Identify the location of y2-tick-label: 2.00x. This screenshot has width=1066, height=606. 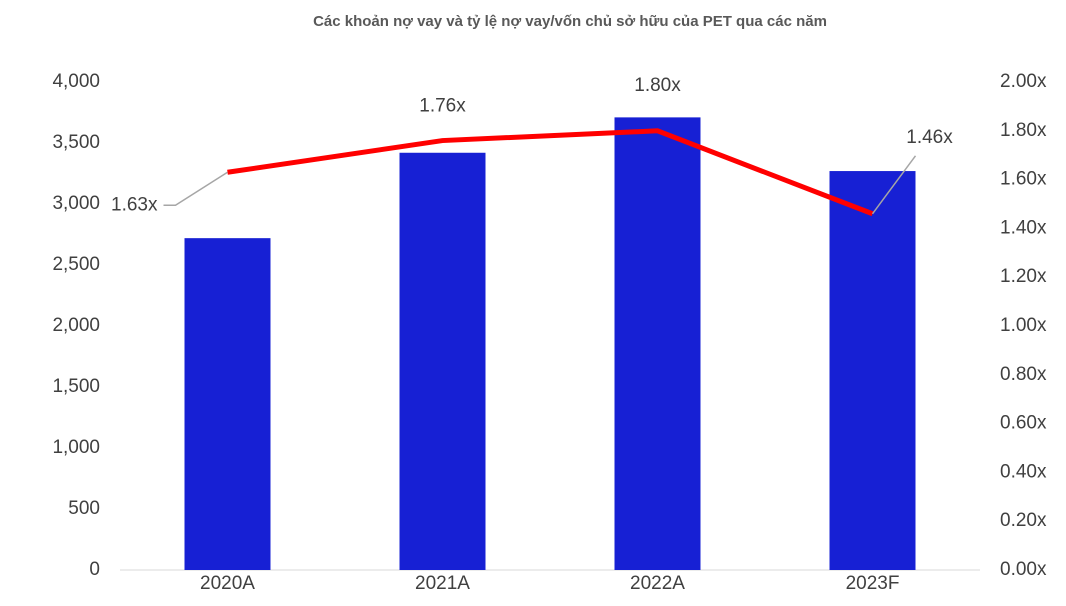
(1023, 81).